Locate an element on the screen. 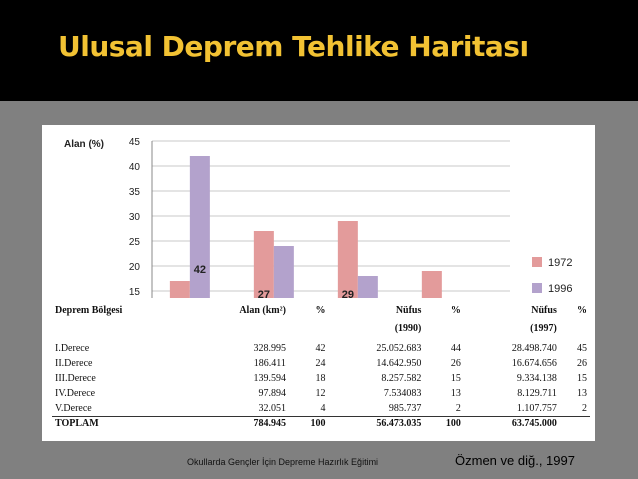  area-percent-cell: 18 is located at coordinates (320, 378).